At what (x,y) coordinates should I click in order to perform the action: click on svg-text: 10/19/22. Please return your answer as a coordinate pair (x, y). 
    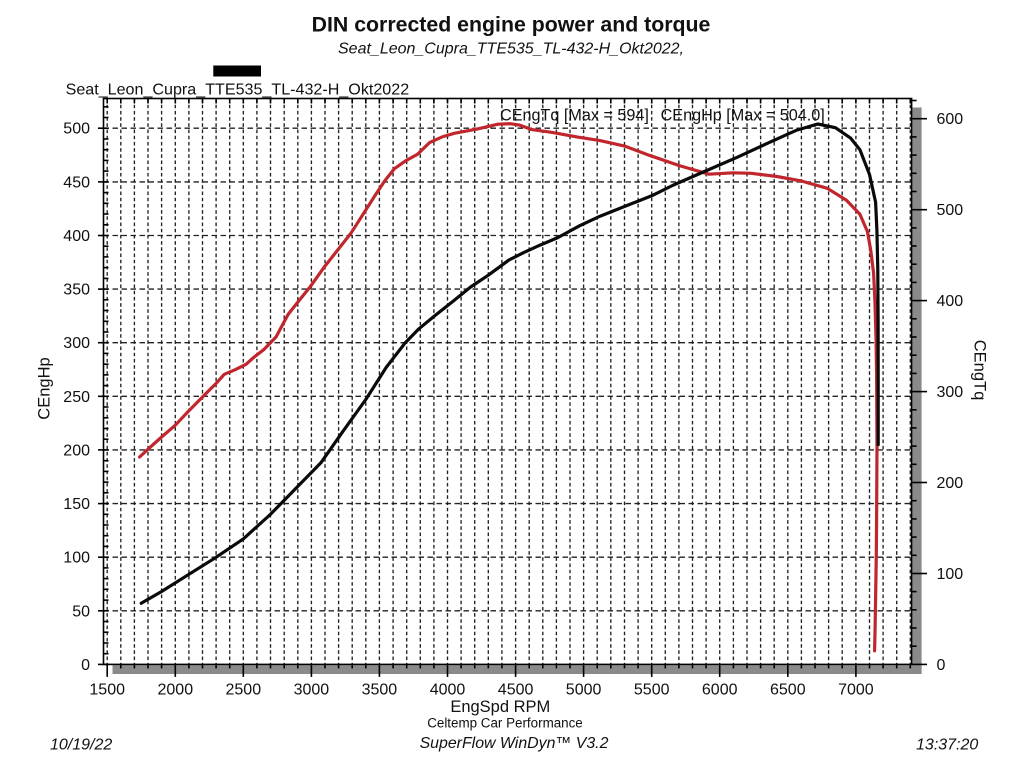
    Looking at the image, I should click on (81, 745).